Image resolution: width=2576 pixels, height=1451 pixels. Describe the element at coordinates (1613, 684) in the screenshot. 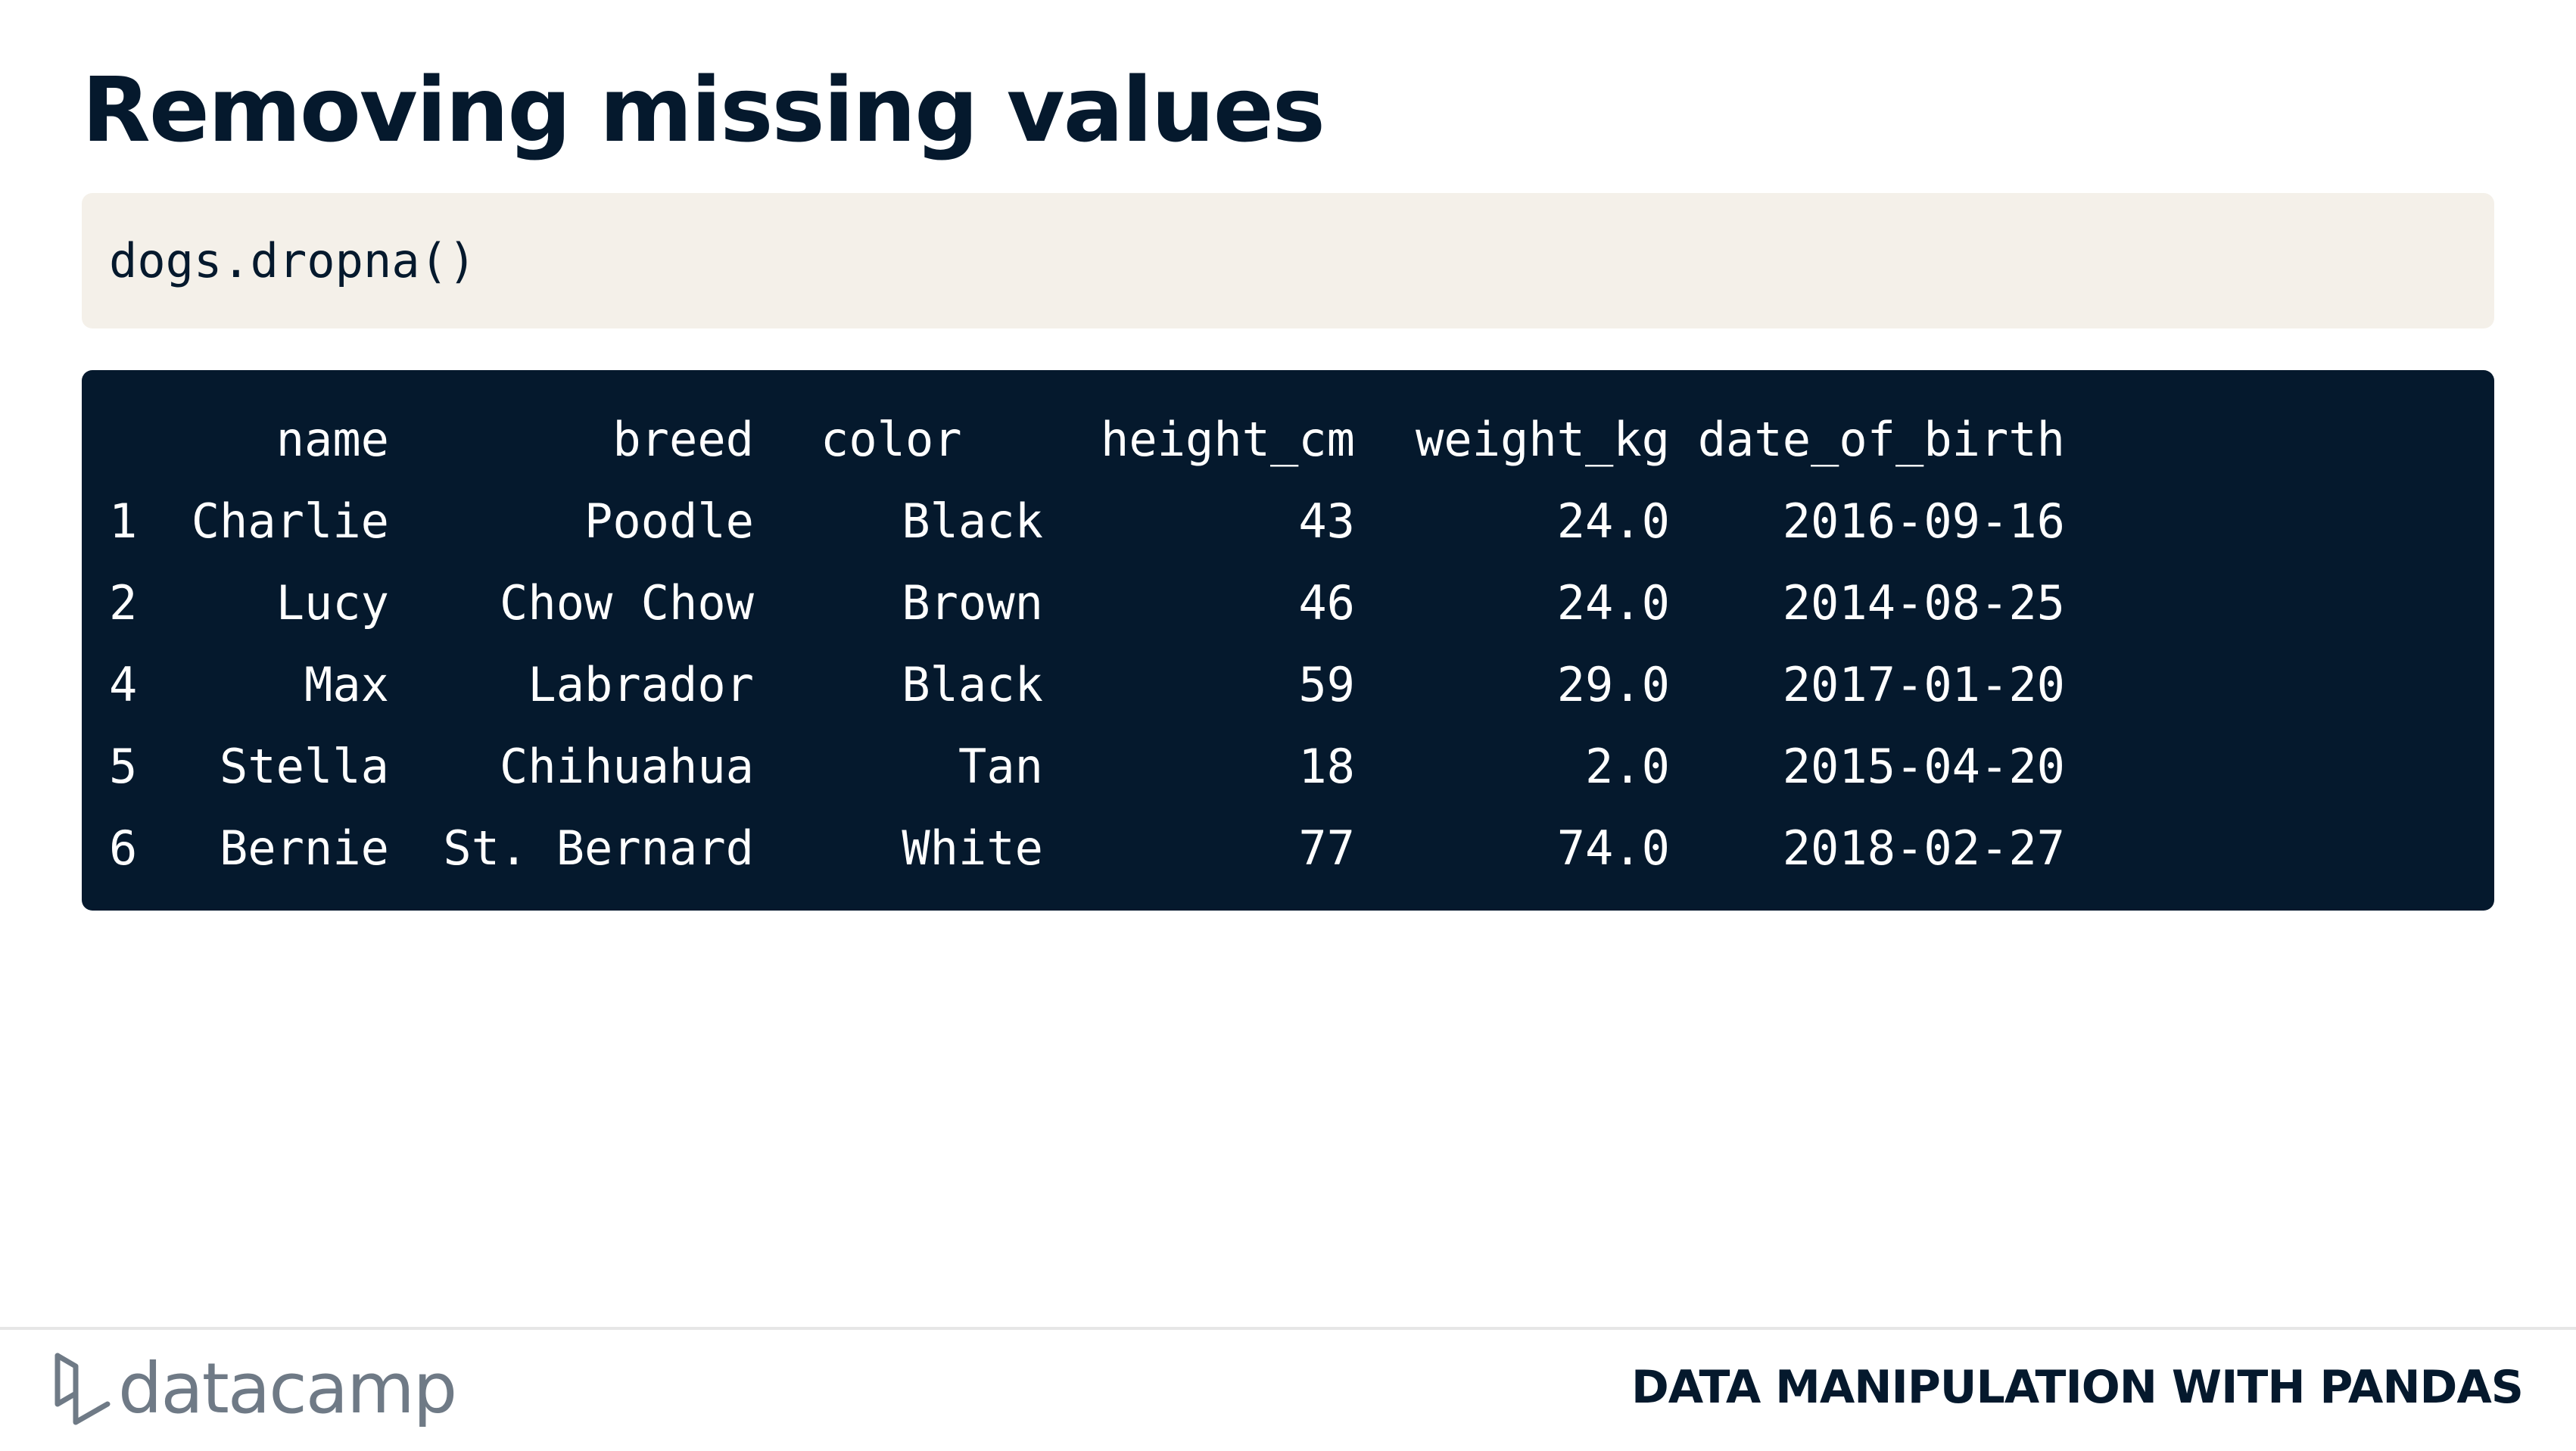

I see `cell-weight: 29.0` at that location.